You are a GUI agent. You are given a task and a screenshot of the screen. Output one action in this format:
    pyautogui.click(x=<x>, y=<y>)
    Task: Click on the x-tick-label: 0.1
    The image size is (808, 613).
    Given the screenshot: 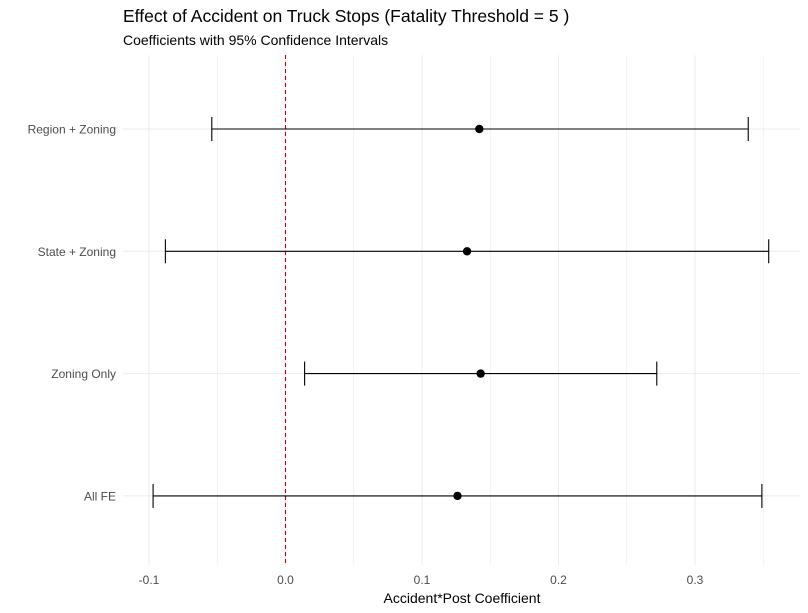 What is the action you would take?
    pyautogui.click(x=422, y=580)
    